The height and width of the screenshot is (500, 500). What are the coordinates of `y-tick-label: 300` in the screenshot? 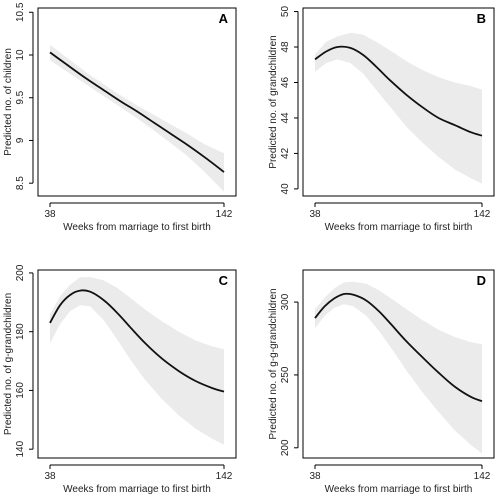 It's located at (285, 301).